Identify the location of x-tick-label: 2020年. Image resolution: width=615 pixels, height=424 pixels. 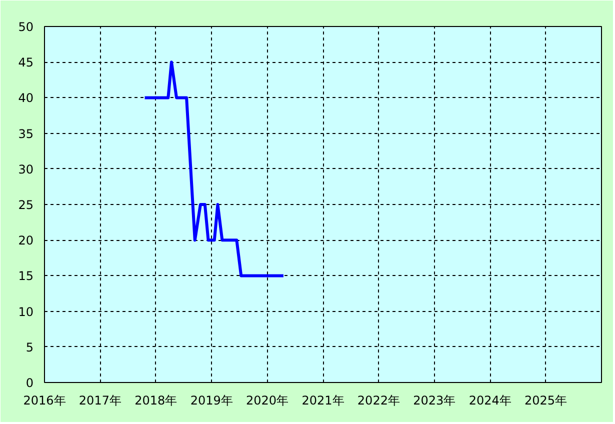
(267, 401).